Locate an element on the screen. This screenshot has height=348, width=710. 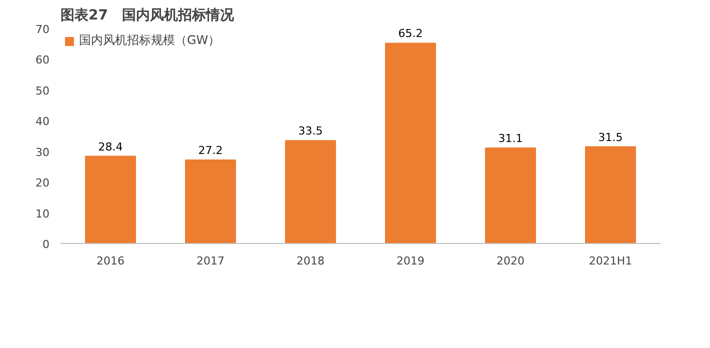
x-tick-label: 2020 is located at coordinates (510, 261).